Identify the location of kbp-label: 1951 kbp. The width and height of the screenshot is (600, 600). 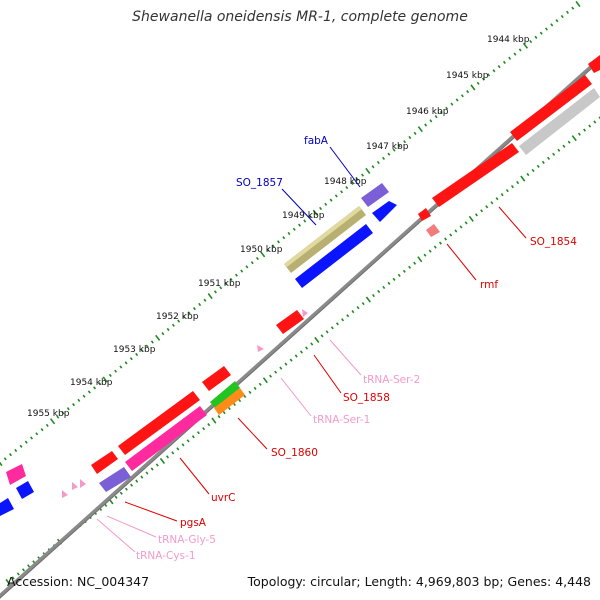
(219, 284).